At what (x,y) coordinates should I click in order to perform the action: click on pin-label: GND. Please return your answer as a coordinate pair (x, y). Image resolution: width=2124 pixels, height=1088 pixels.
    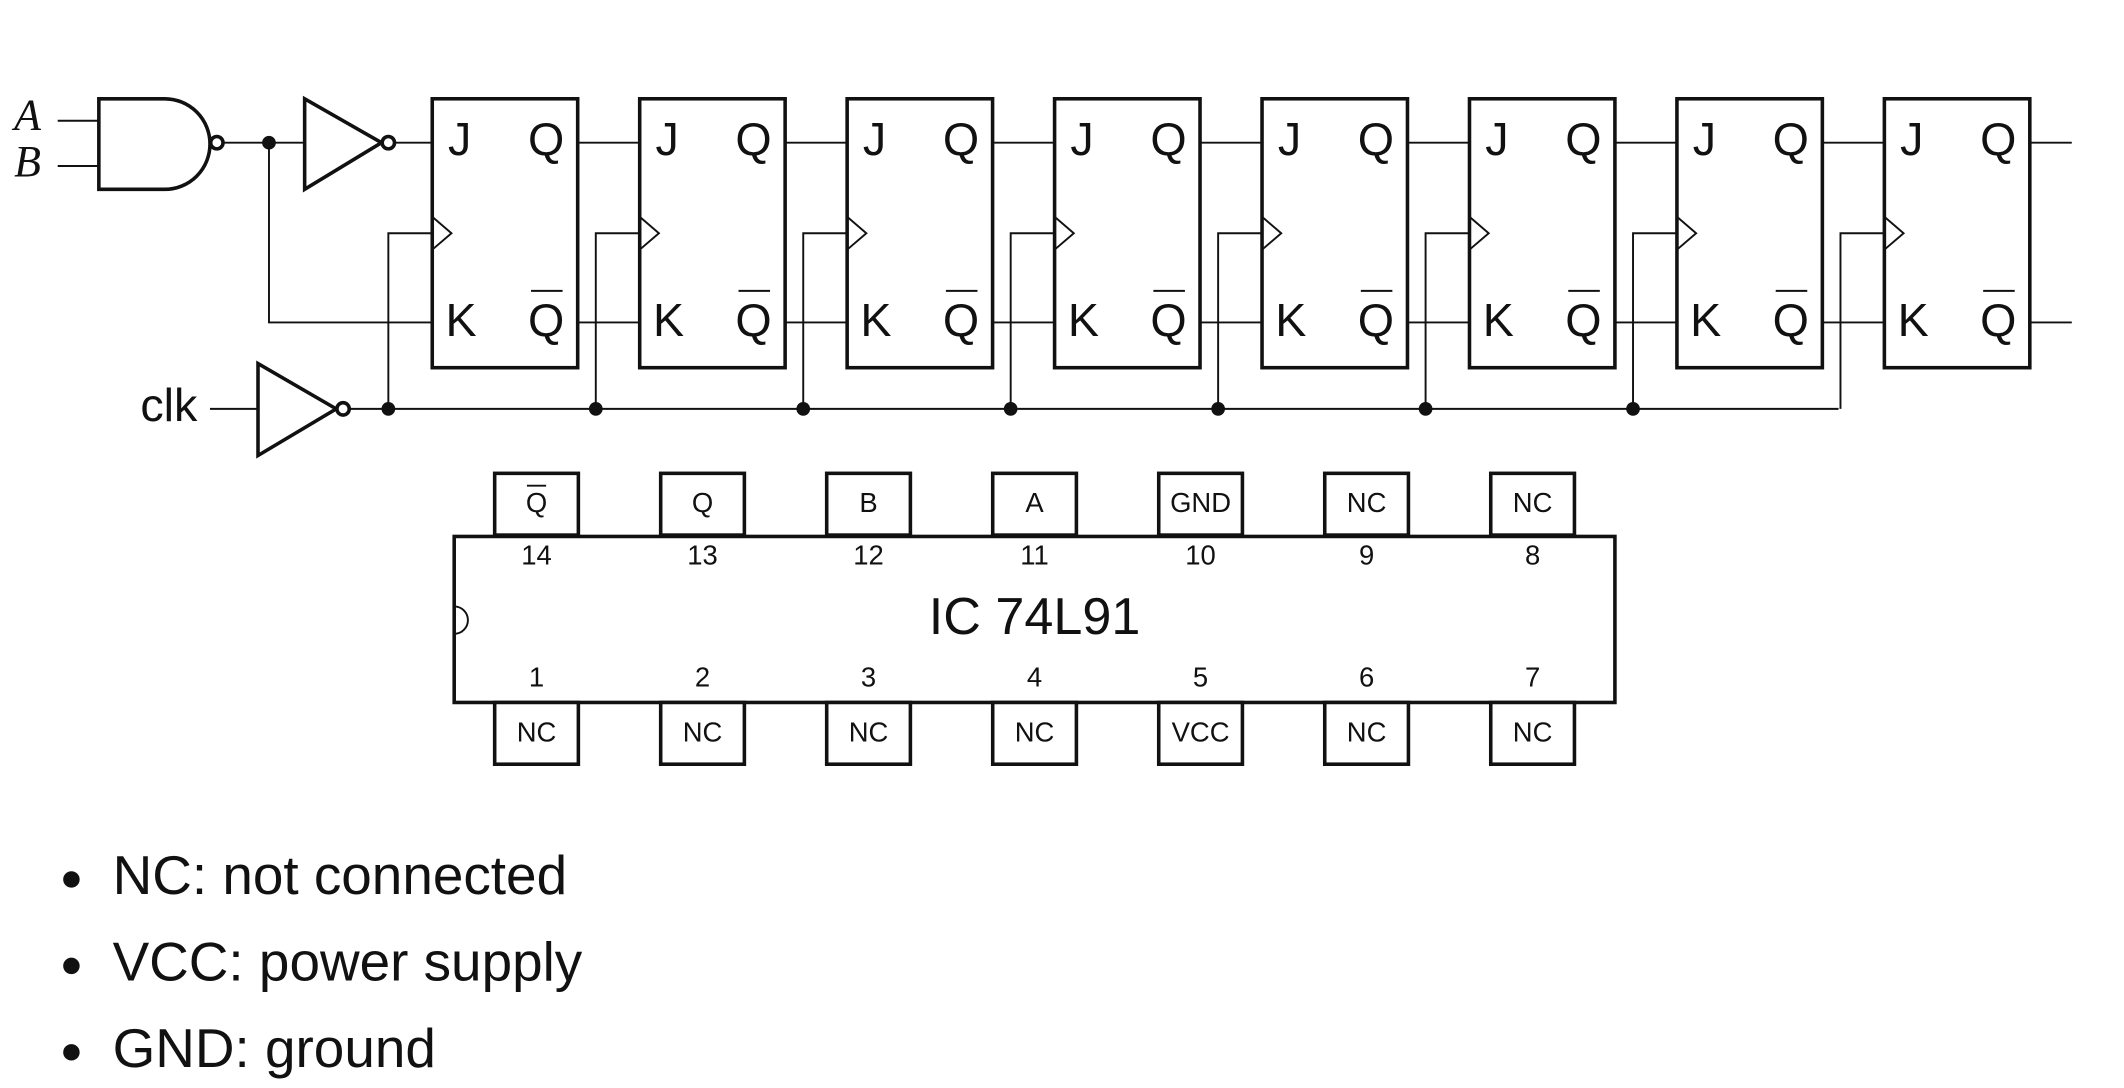
    Looking at the image, I should click on (1200, 502).